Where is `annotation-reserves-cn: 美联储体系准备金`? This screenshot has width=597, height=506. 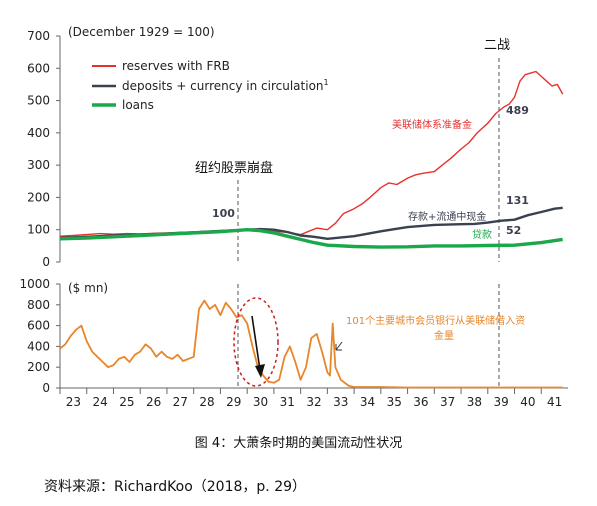 annotation-reserves-cn: 美联储体系准备金 is located at coordinates (432, 124).